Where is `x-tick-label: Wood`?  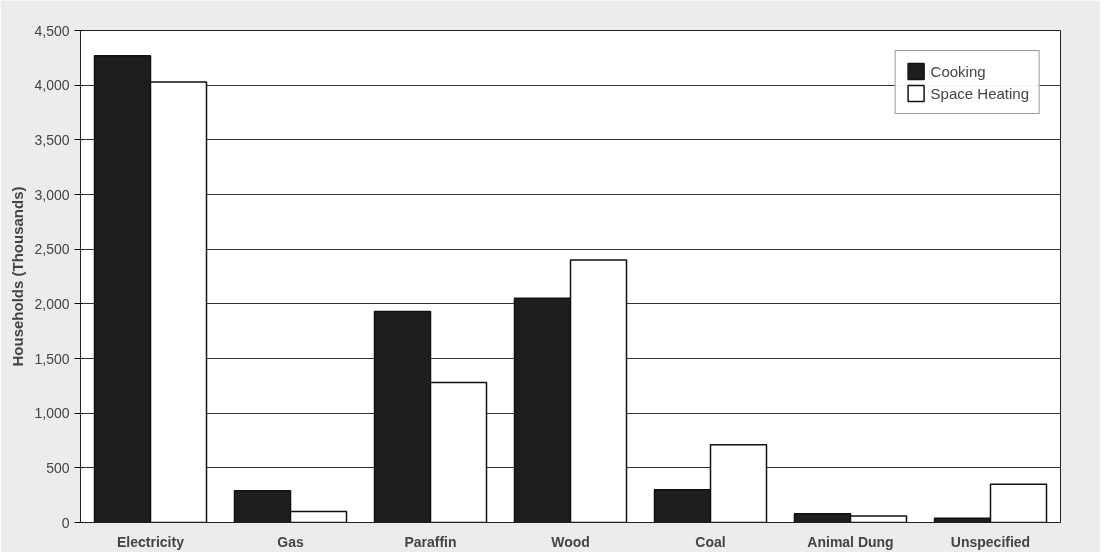
x-tick-label: Wood is located at coordinates (570, 541).